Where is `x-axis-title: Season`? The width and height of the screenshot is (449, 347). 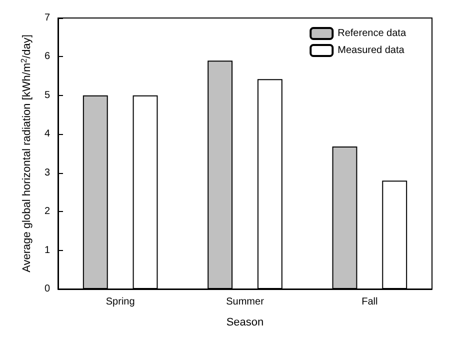 x-axis-title: Season is located at coordinates (245, 322).